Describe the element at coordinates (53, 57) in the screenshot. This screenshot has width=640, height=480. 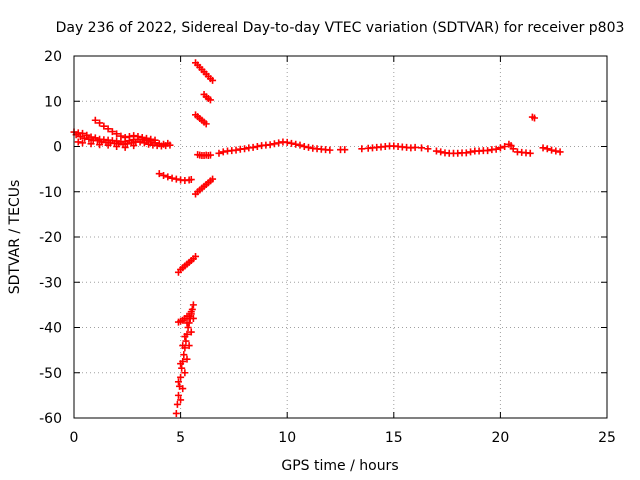
I see `y-tick-label: 20` at that location.